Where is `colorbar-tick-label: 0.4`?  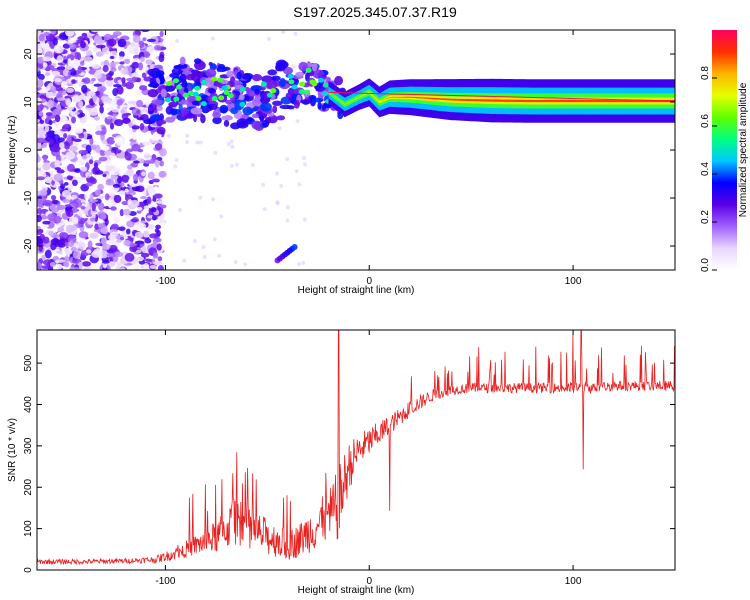
colorbar-tick-label: 0.4 is located at coordinates (705, 169).